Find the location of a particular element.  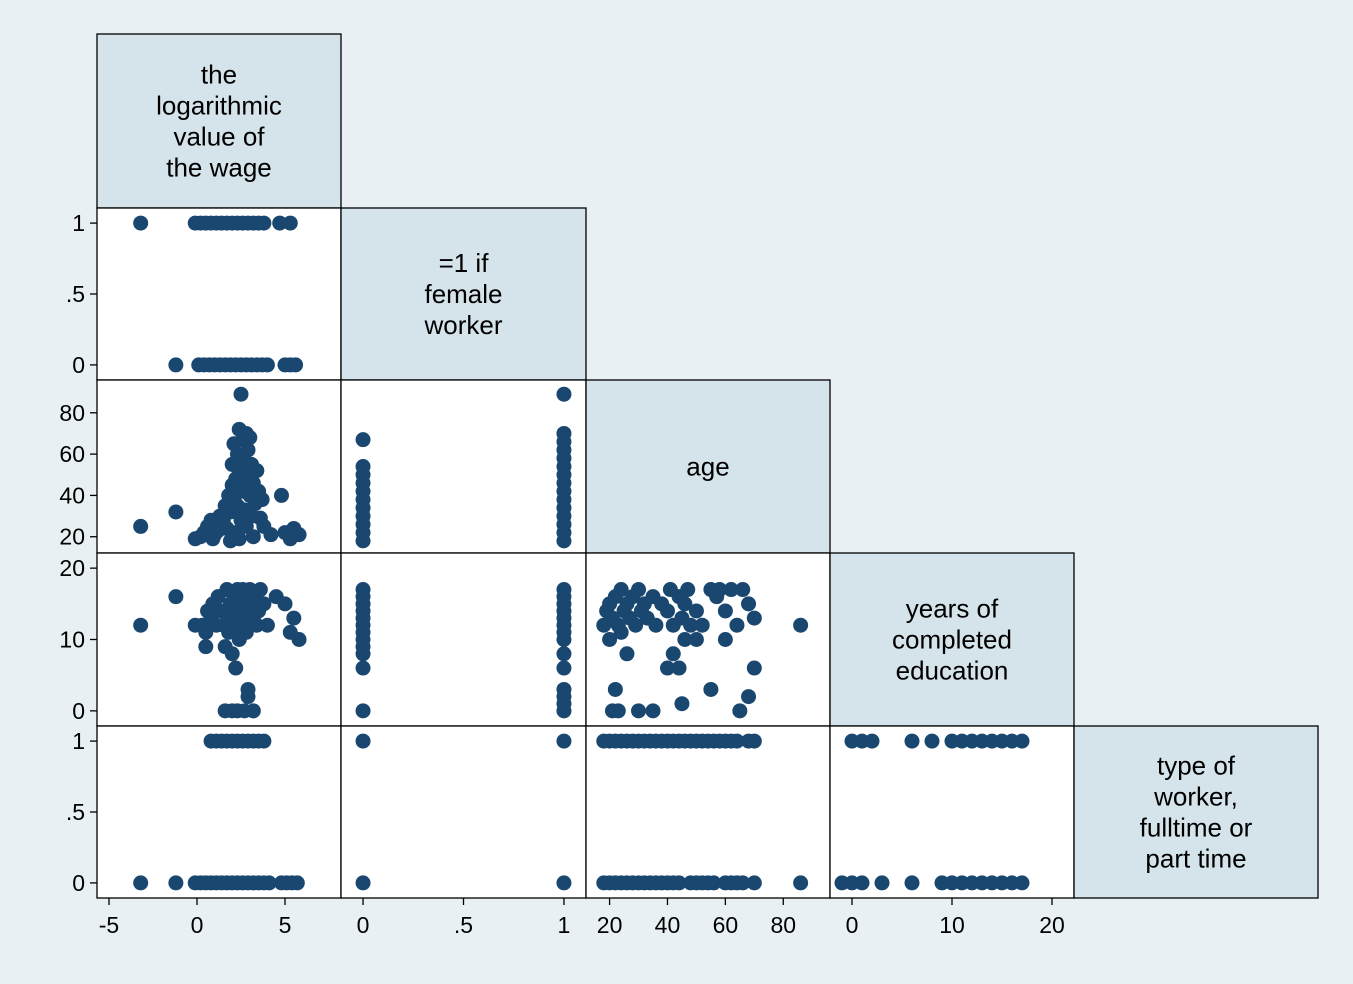

variable-label-line: logarithmic is located at coordinates (219, 106).